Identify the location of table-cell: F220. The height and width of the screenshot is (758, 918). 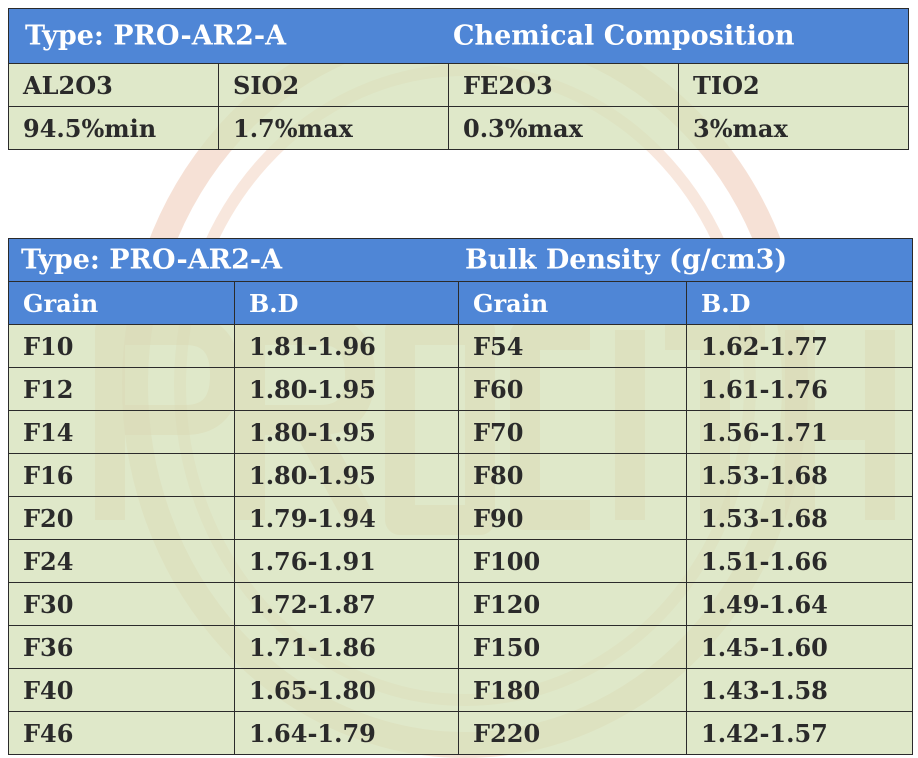
(572, 733).